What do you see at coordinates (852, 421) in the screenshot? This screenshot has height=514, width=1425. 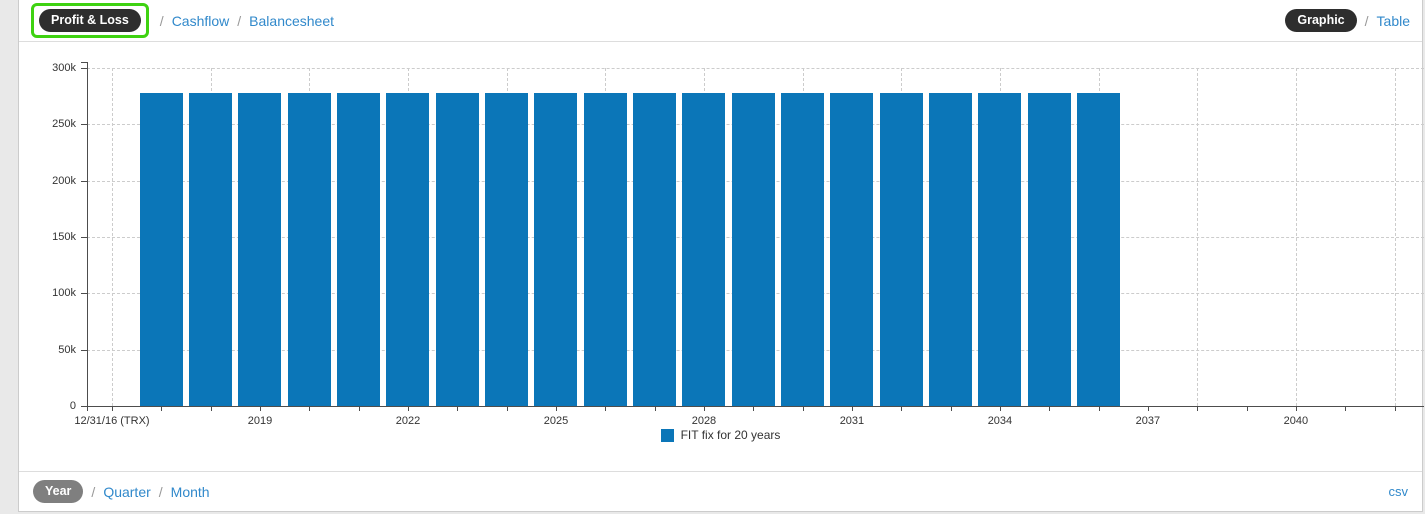 I see `x-axis-label: 2031` at bounding box center [852, 421].